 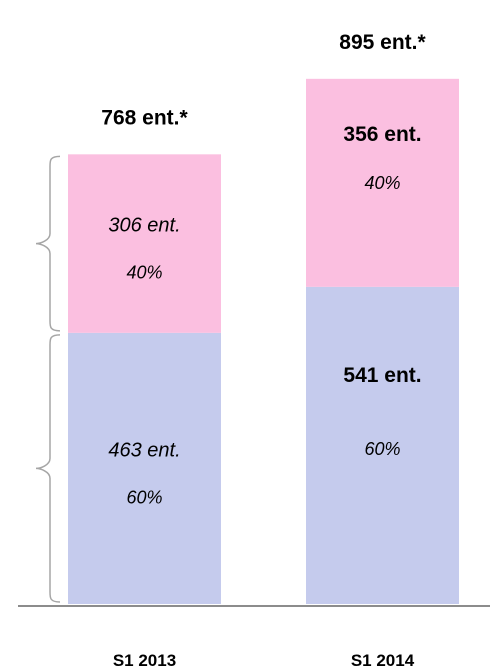 What do you see at coordinates (382, 449) in the screenshot?
I see `percent-label-2-1: 60%` at bounding box center [382, 449].